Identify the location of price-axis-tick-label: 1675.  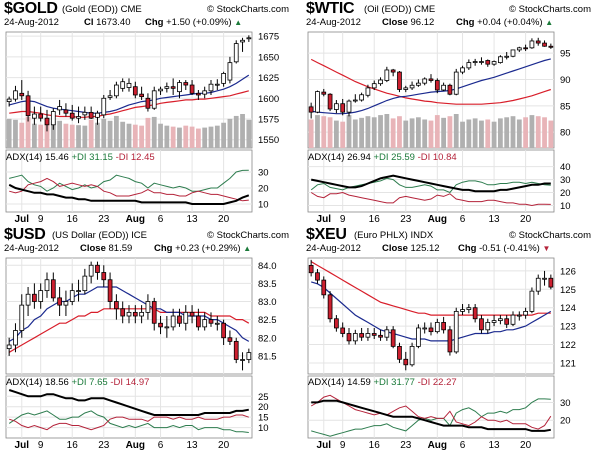
(268, 37).